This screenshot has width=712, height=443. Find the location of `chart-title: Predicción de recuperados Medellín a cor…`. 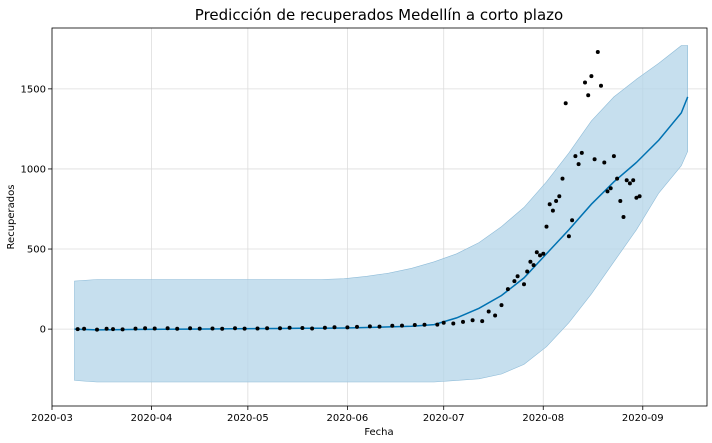

chart-title: Predicción de recuperados Medellín a cor… is located at coordinates (379, 15).